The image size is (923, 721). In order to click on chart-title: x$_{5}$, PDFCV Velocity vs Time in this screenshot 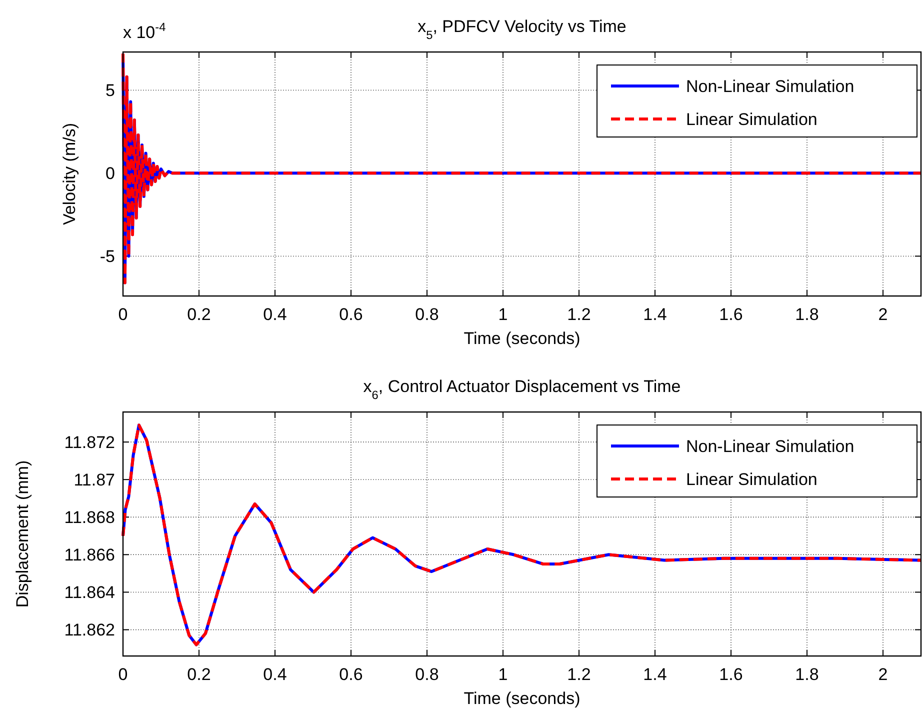, I will do `click(522, 29)`.